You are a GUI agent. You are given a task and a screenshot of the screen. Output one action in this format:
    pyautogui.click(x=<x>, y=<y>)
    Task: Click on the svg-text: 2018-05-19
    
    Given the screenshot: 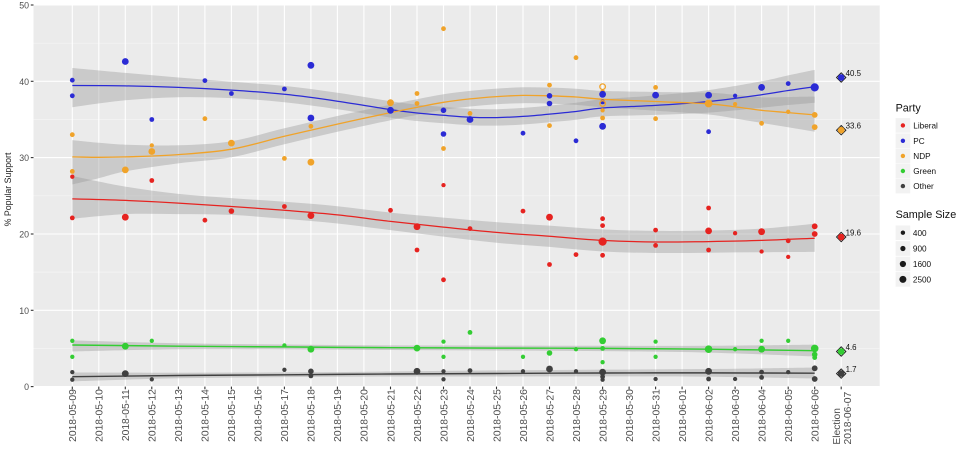 What is the action you would take?
    pyautogui.click(x=338, y=415)
    